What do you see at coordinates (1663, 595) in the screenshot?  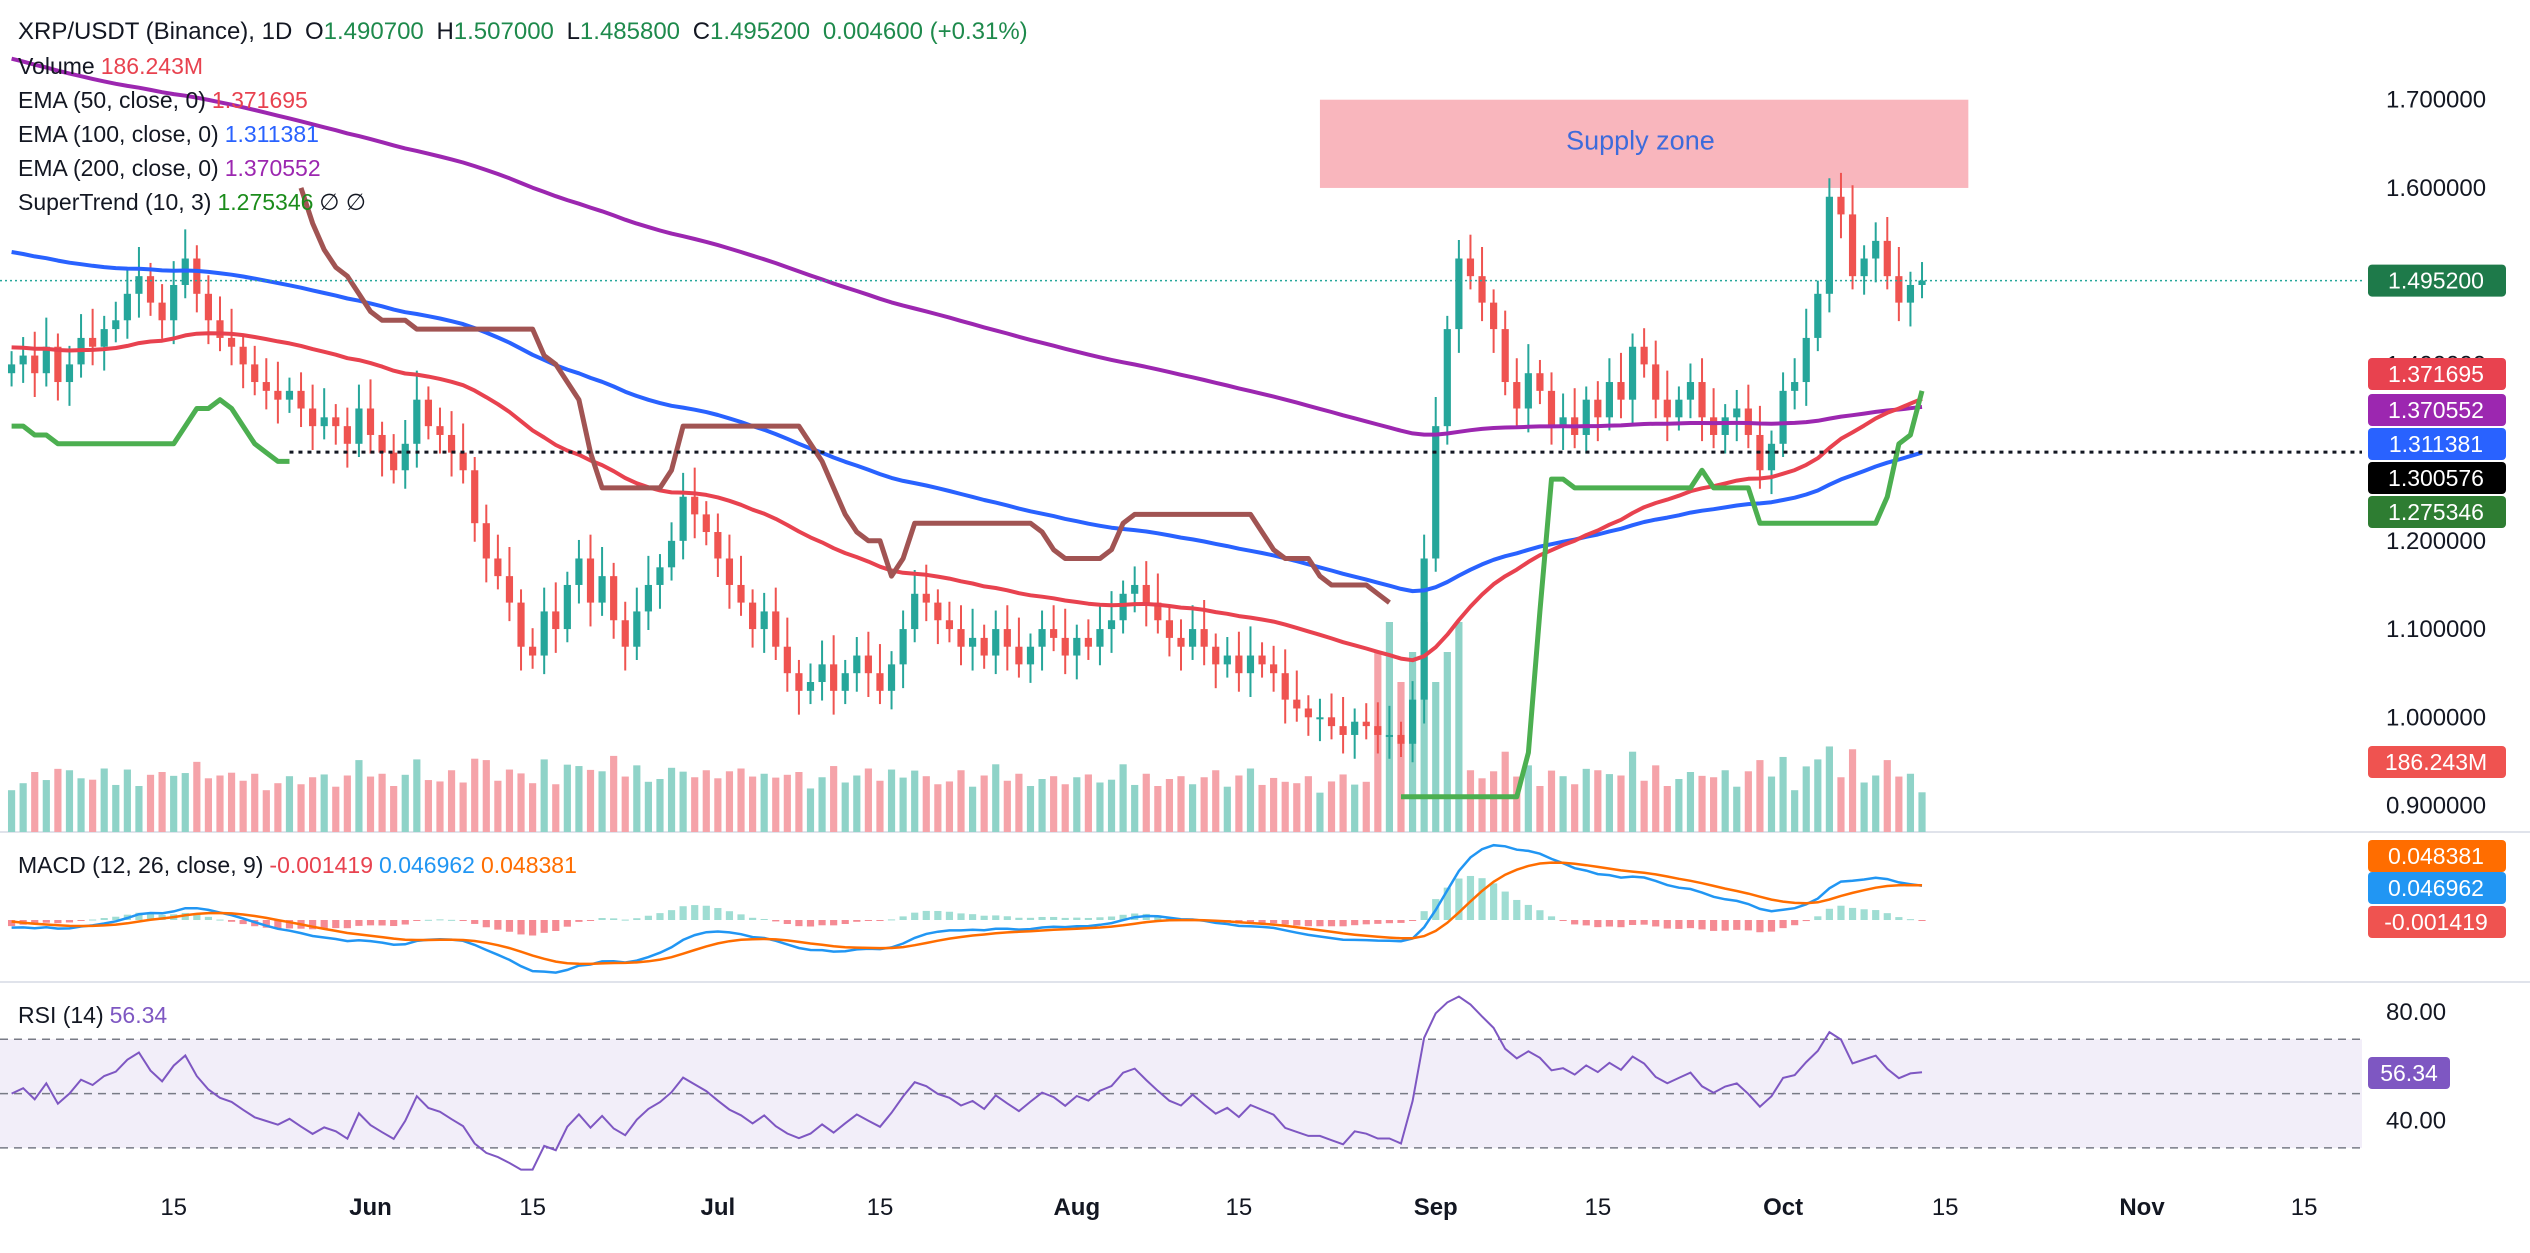 I see `supertrend-up-line` at bounding box center [1663, 595].